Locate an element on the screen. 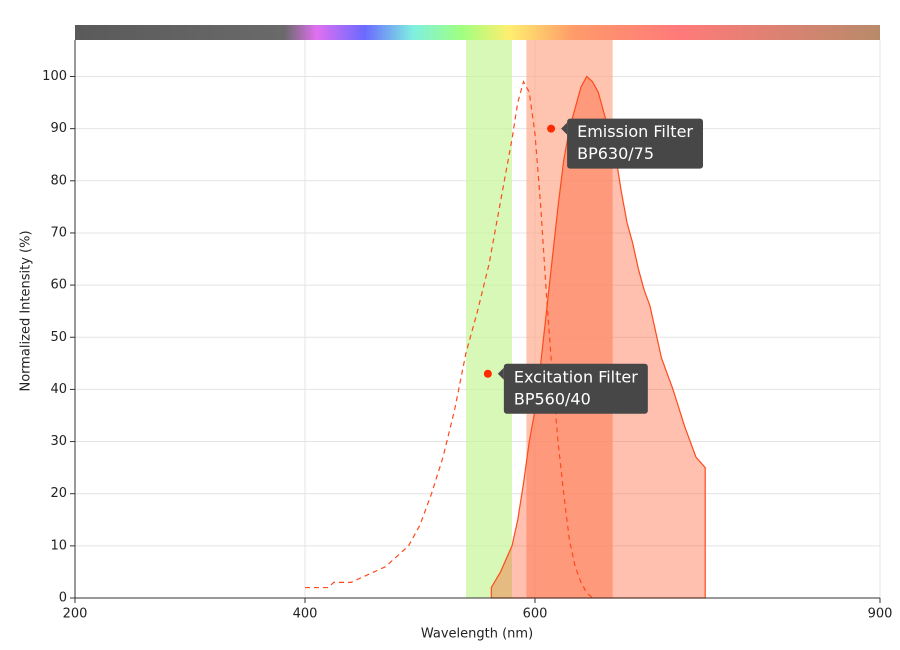 The height and width of the screenshot is (650, 900). y-tick-label: 70 is located at coordinates (58, 232).